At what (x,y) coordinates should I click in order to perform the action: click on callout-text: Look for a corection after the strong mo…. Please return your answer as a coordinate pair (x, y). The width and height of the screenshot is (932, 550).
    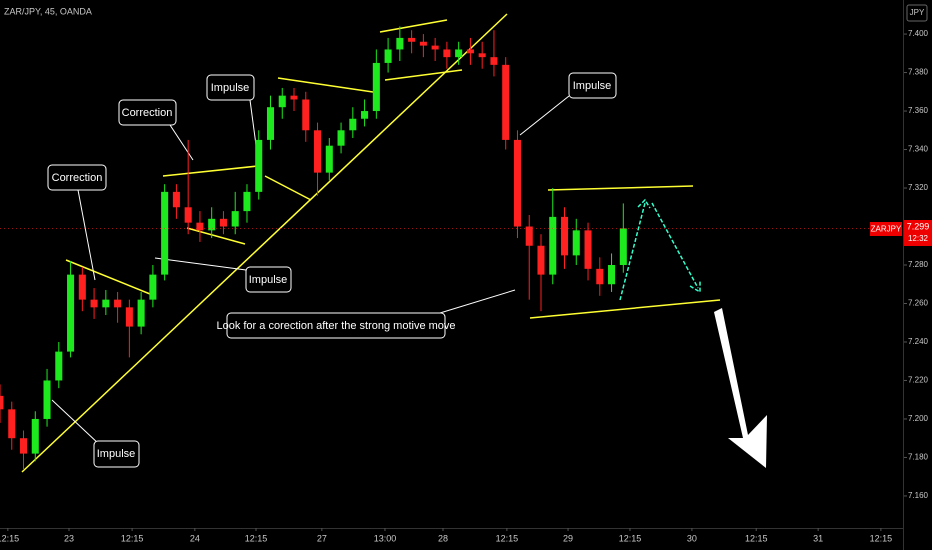
    Looking at the image, I should click on (335, 326).